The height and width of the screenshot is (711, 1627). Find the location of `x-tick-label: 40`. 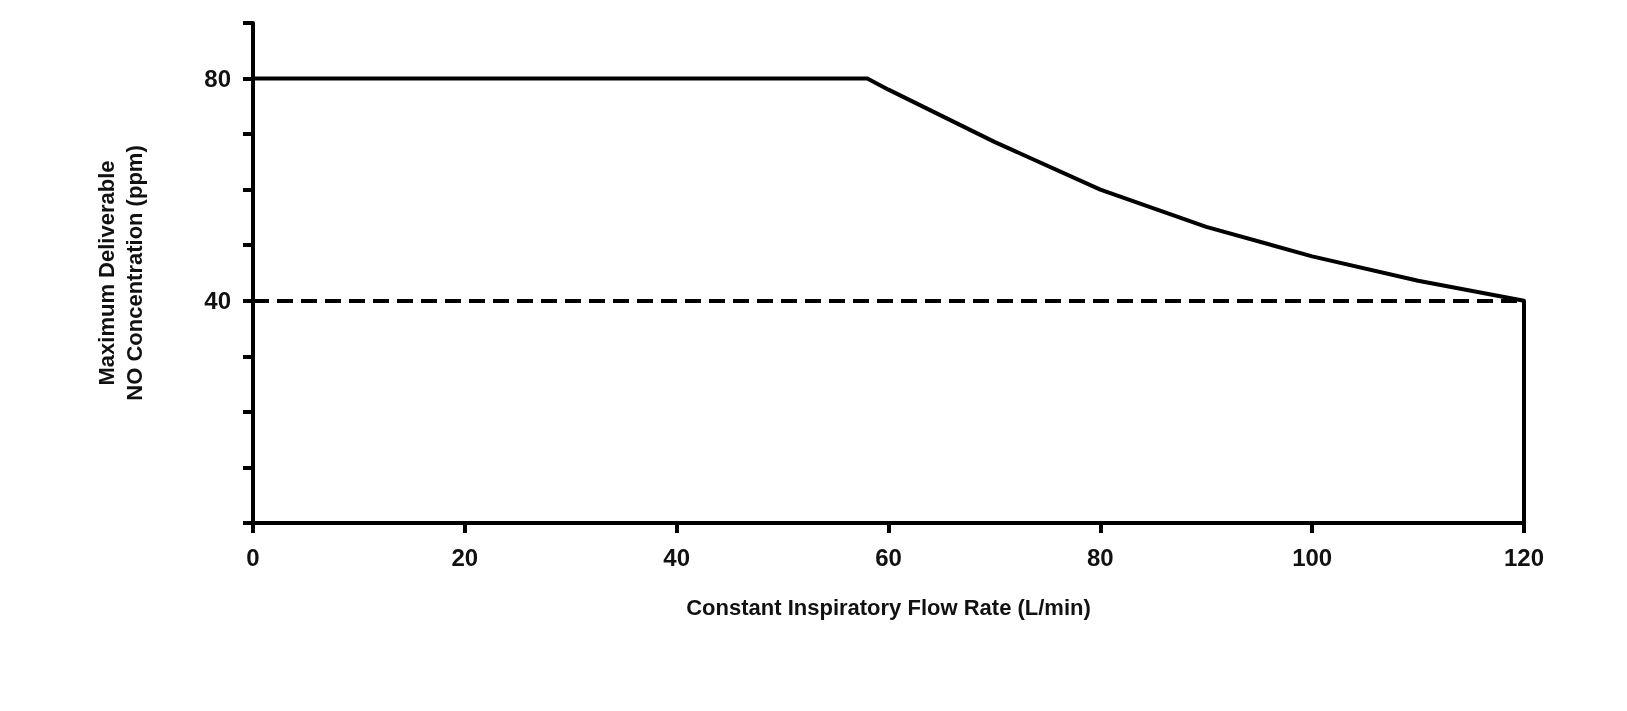

x-tick-label: 40 is located at coordinates (677, 557).